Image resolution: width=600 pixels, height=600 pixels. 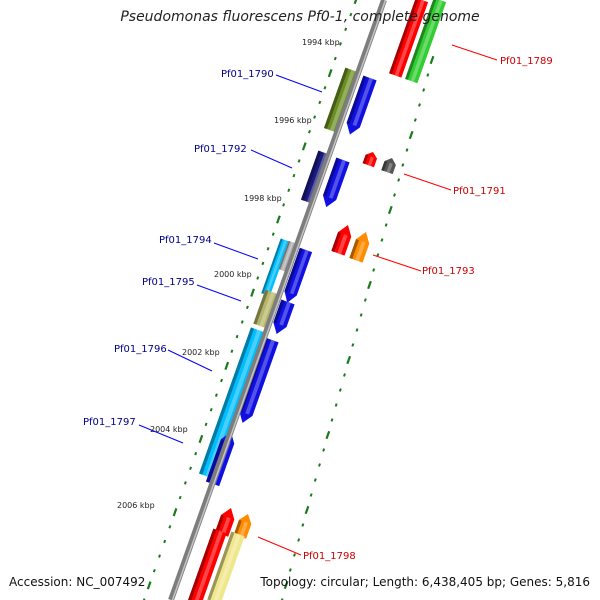 I want to click on kbp-label: 2006 kbp, so click(x=136, y=505).